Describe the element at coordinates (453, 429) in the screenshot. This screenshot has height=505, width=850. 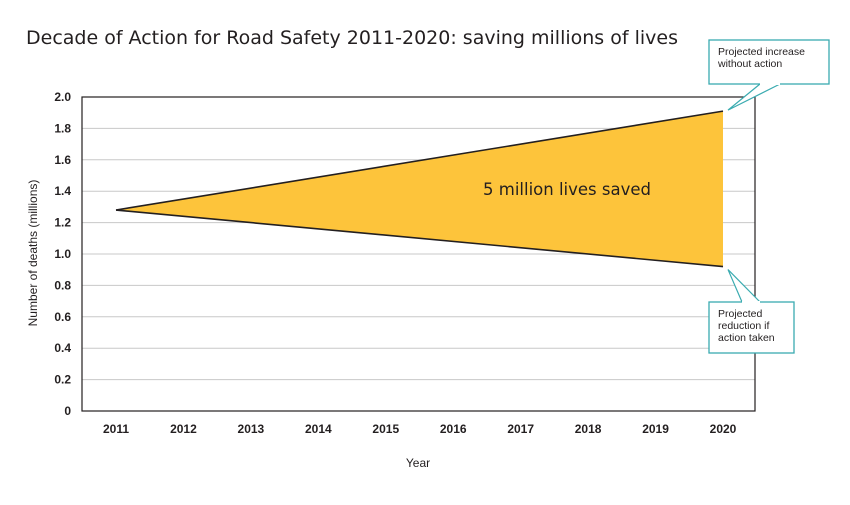
I see `x-tick-label: 2016` at that location.